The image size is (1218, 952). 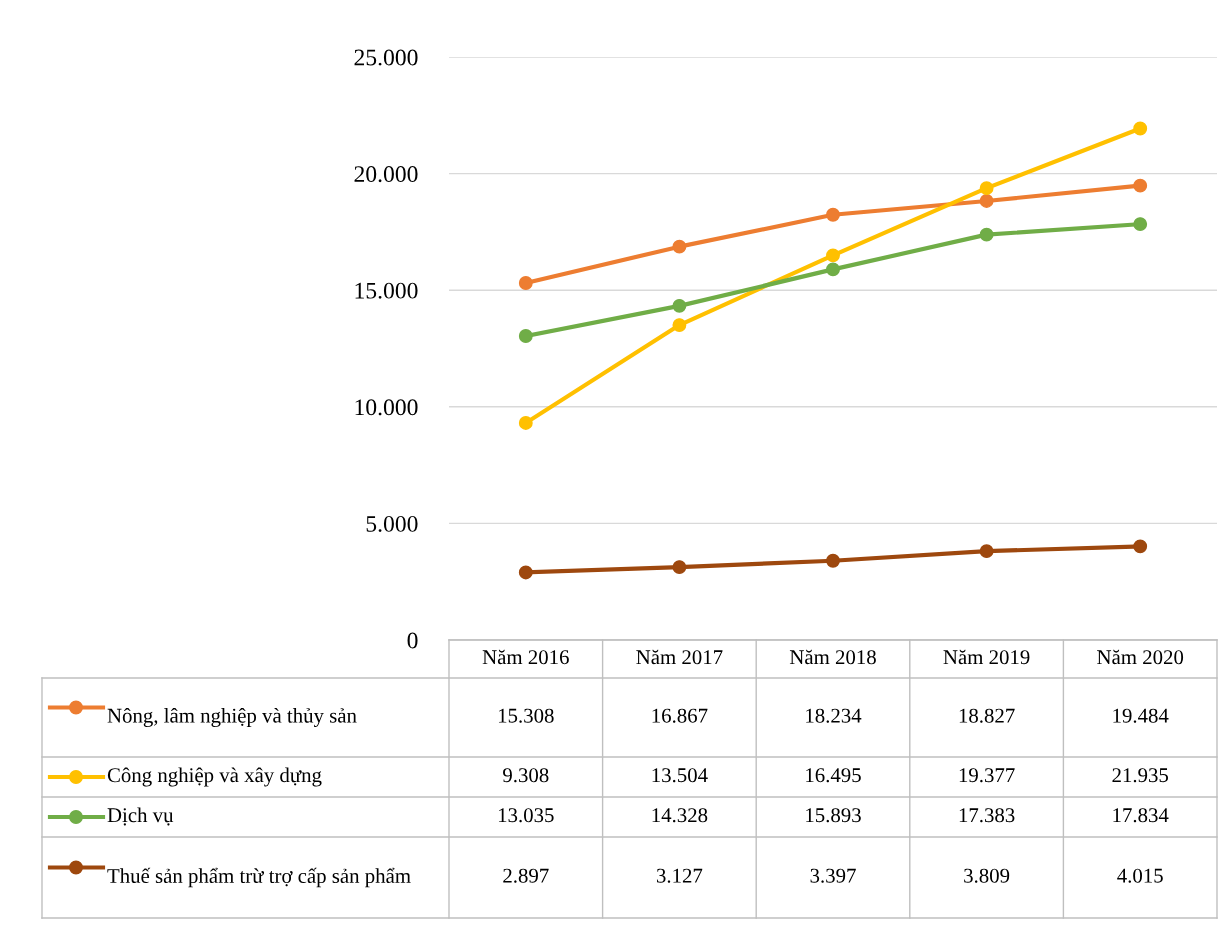 I want to click on y-tick-label: 20.000, so click(x=386, y=174).